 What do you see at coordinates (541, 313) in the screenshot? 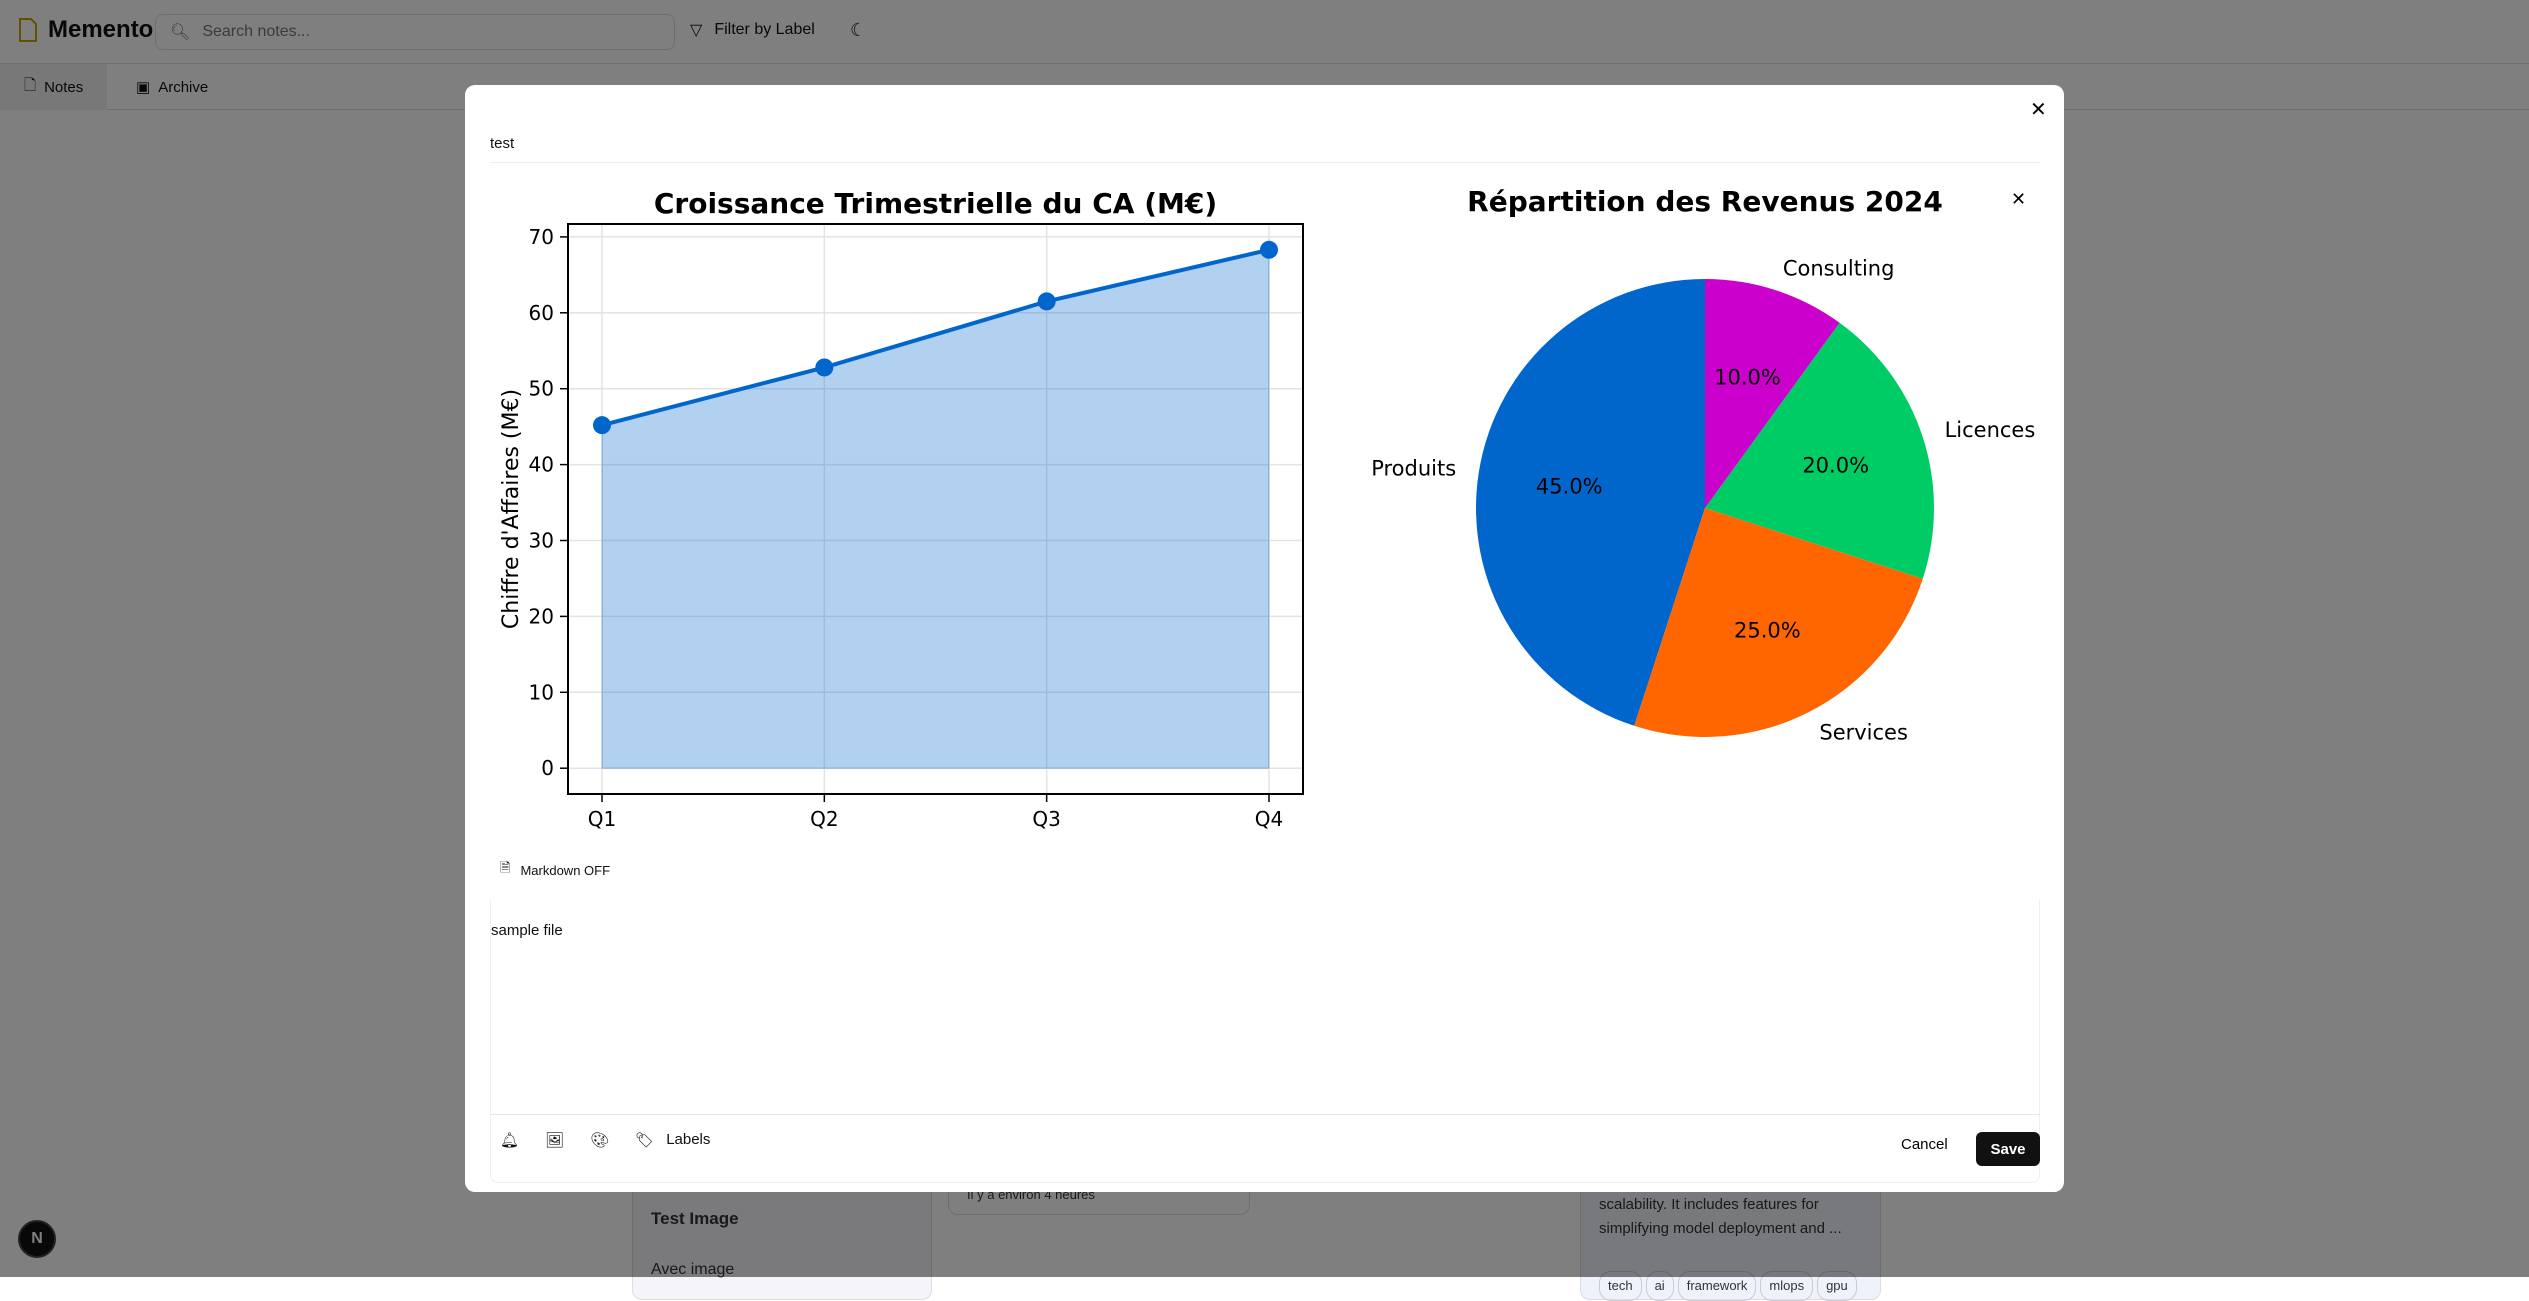
I see `y-tick-label: 60` at bounding box center [541, 313].